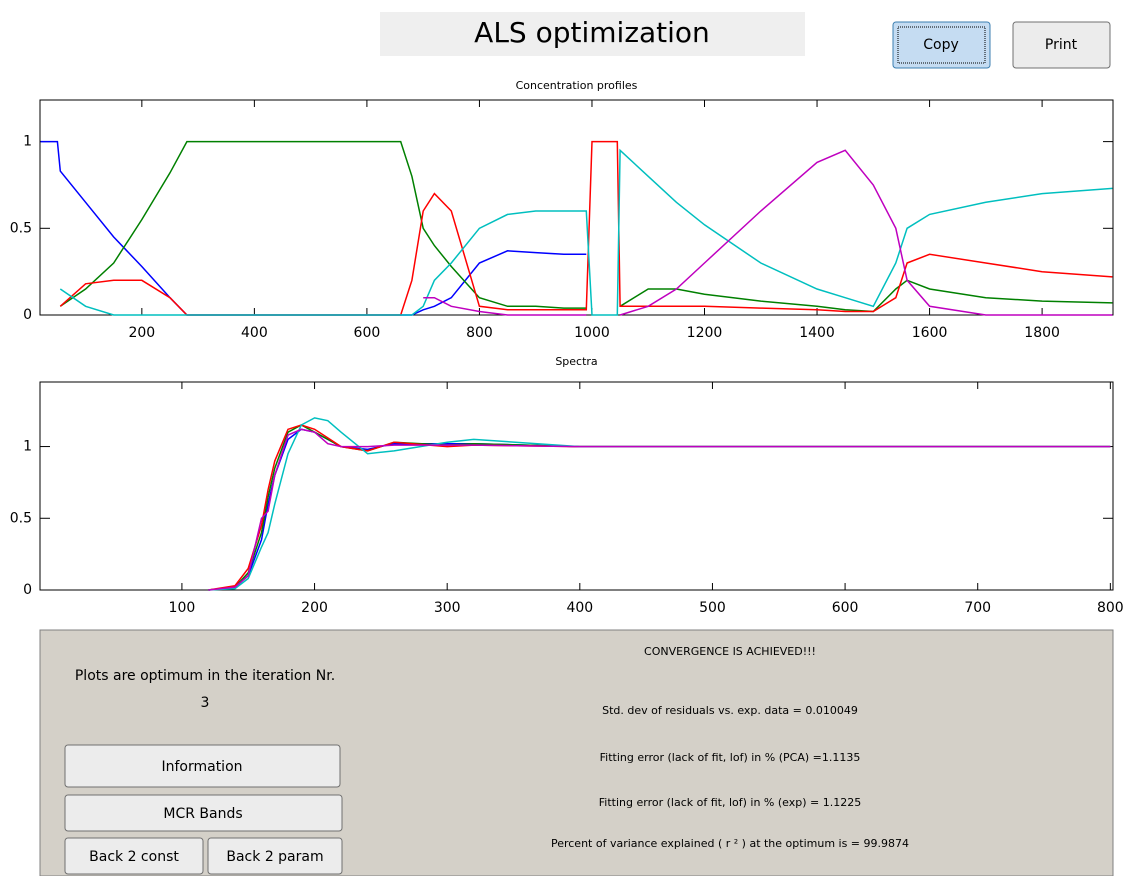 This screenshot has width=1125, height=876. I want to click on copy-button, so click(941, 45).